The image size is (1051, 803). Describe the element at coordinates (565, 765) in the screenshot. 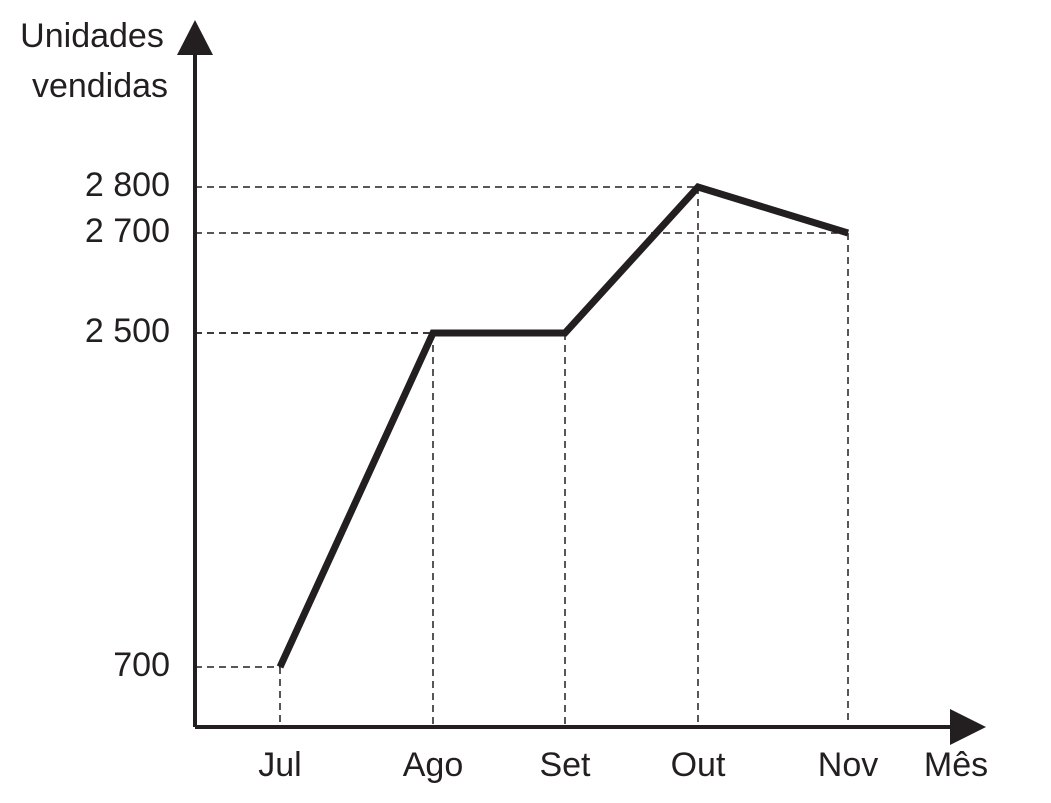

I see `x-tick-label: Set` at that location.